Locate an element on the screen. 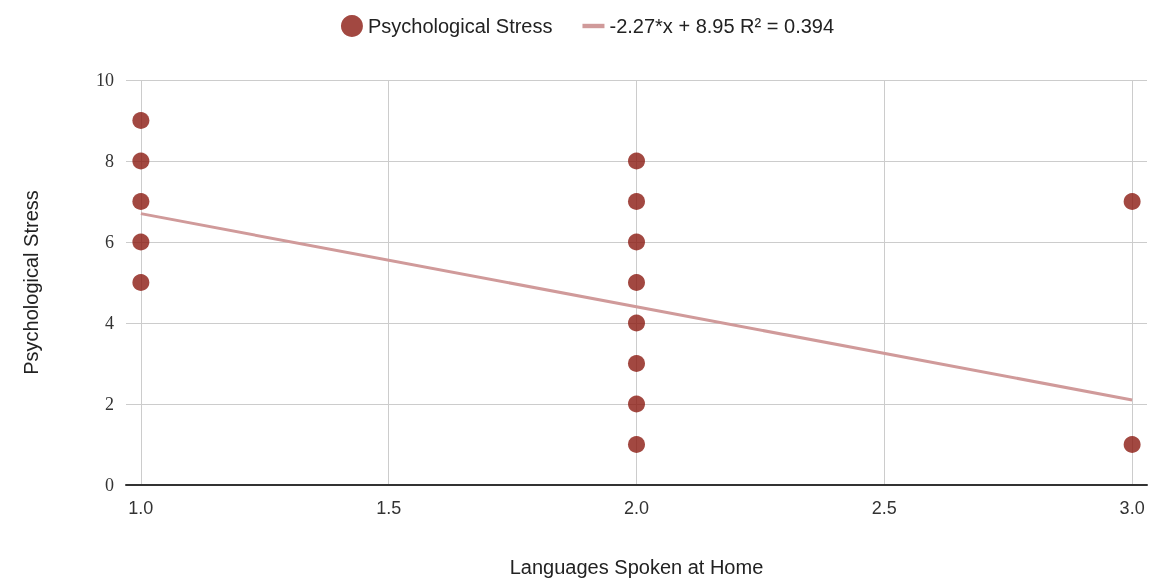  legend-label: -2.27*x + 8.95 R² = 0.394 is located at coordinates (722, 26).